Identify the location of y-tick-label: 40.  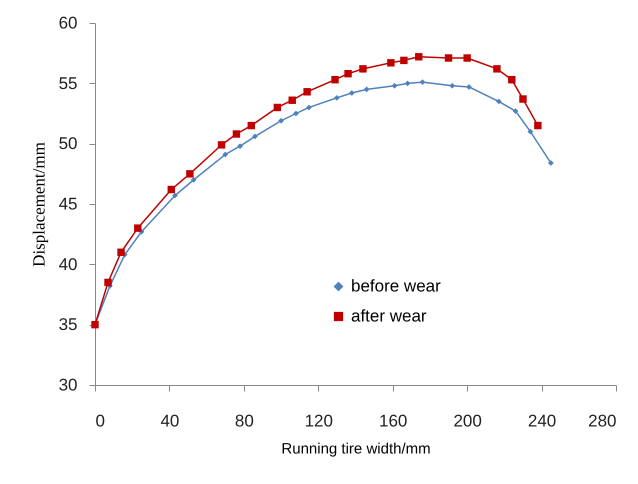
(68, 264).